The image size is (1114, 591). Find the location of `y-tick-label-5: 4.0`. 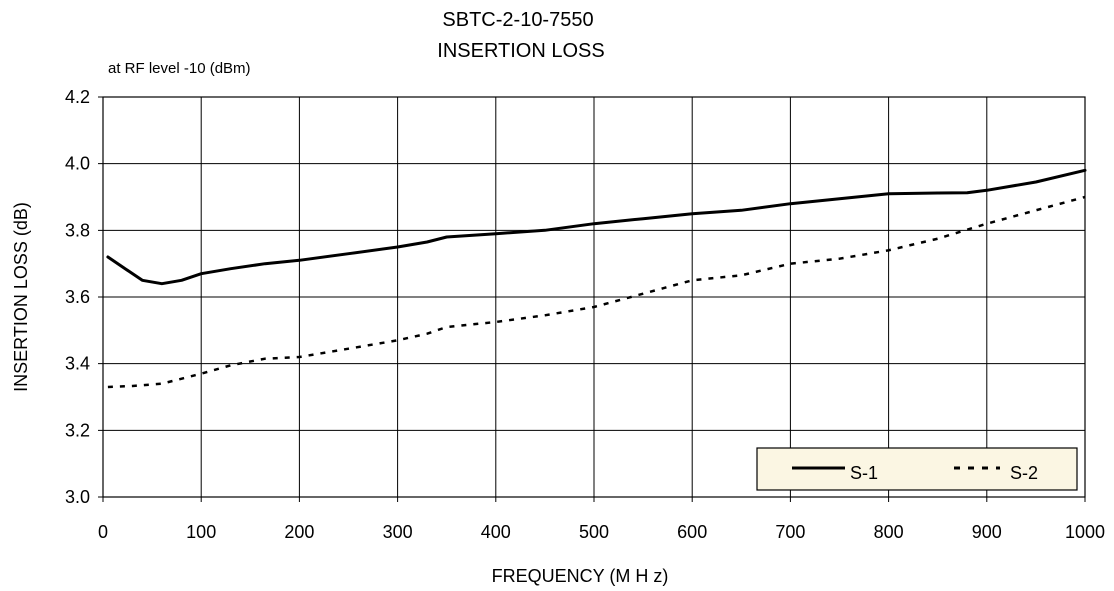

y-tick-label-5: 4.0 is located at coordinates (77, 164).